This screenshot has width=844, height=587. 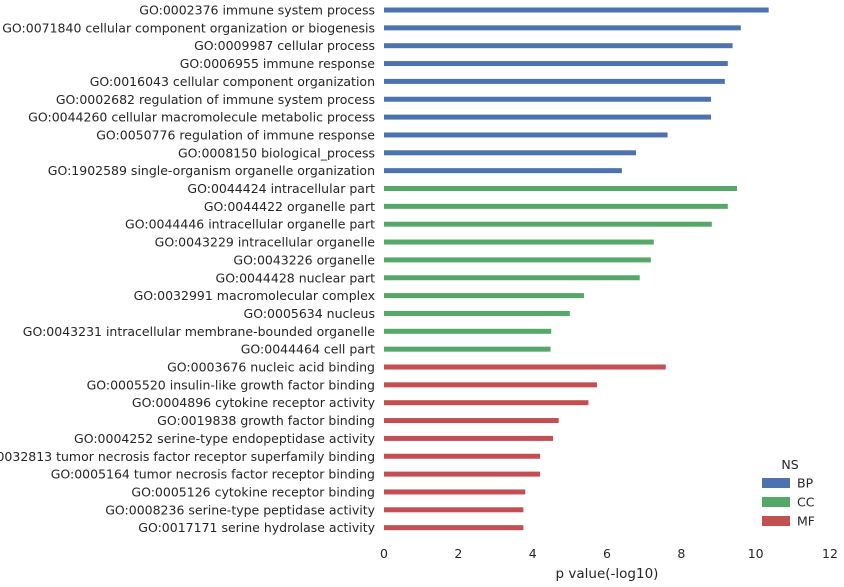 What do you see at coordinates (304, 259) in the screenshot?
I see `category-label: GO:0043226 organelle` at bounding box center [304, 259].